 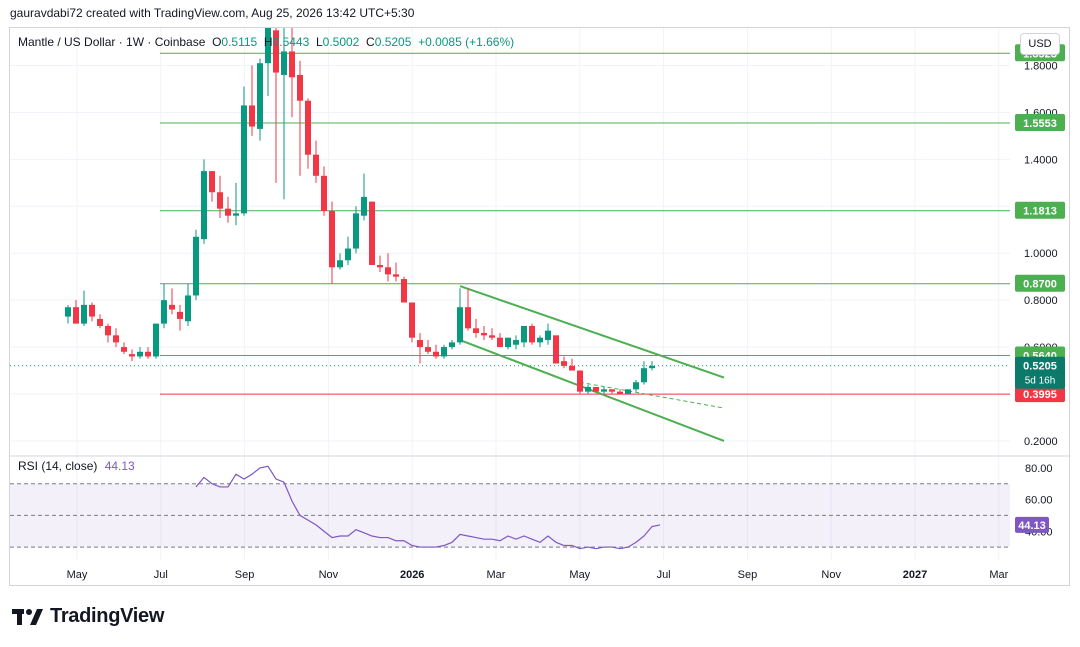 What do you see at coordinates (1040, 367) in the screenshot?
I see `last-price-label: 0.5205` at bounding box center [1040, 367].